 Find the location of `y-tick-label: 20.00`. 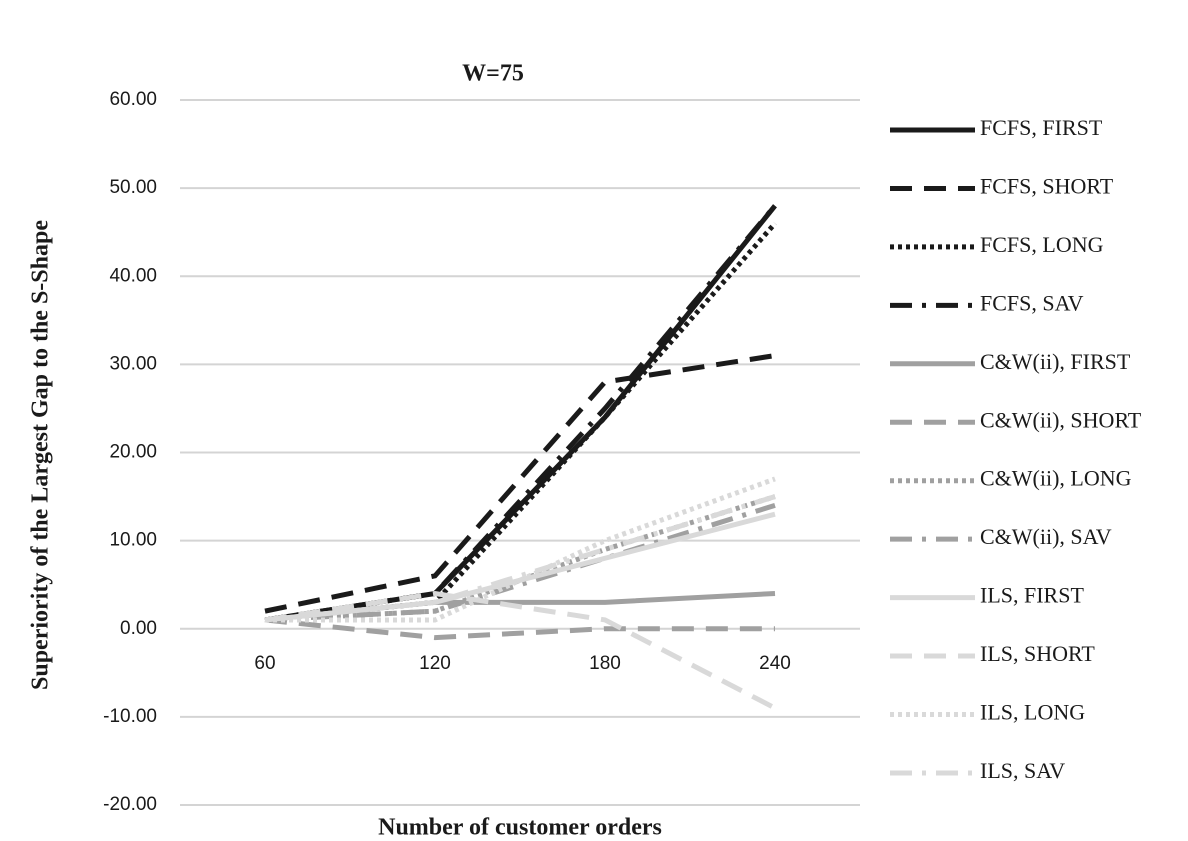

y-tick-label: 20.00 is located at coordinates (133, 452).